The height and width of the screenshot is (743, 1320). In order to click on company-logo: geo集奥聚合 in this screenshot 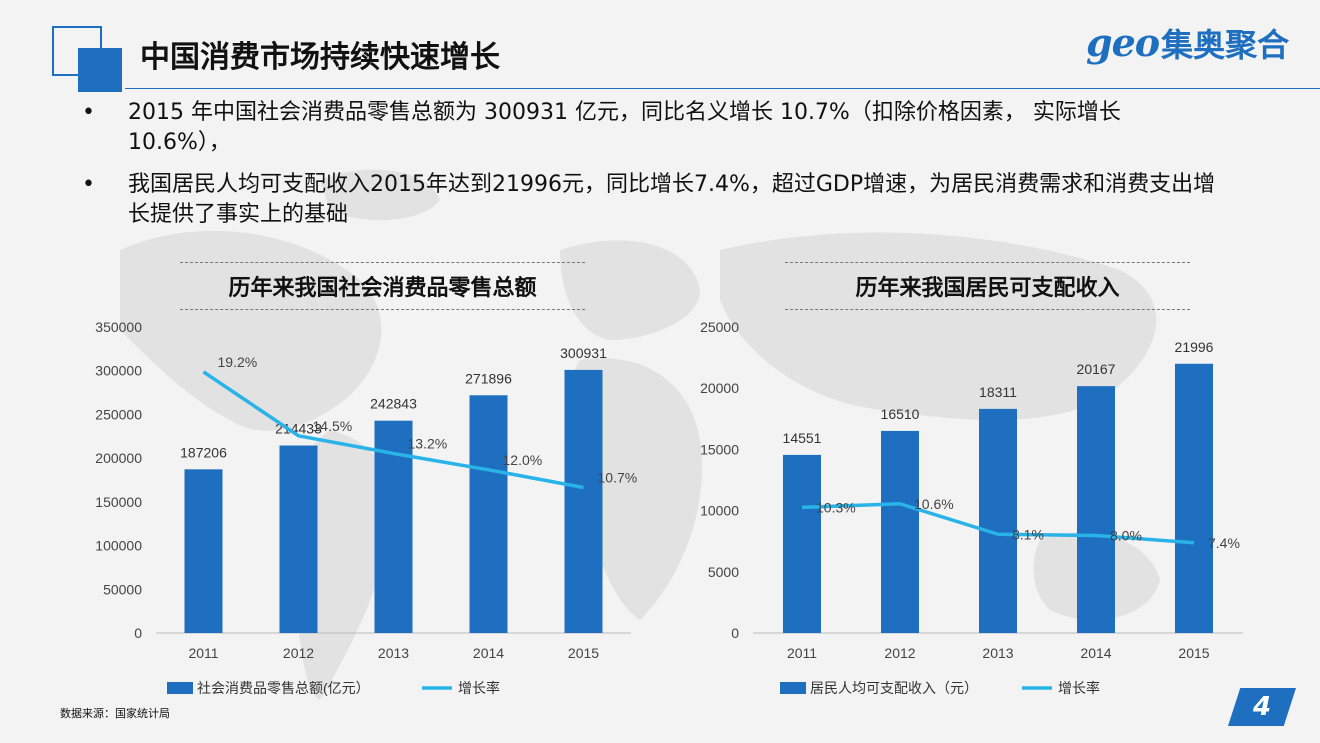, I will do `click(1187, 43)`.